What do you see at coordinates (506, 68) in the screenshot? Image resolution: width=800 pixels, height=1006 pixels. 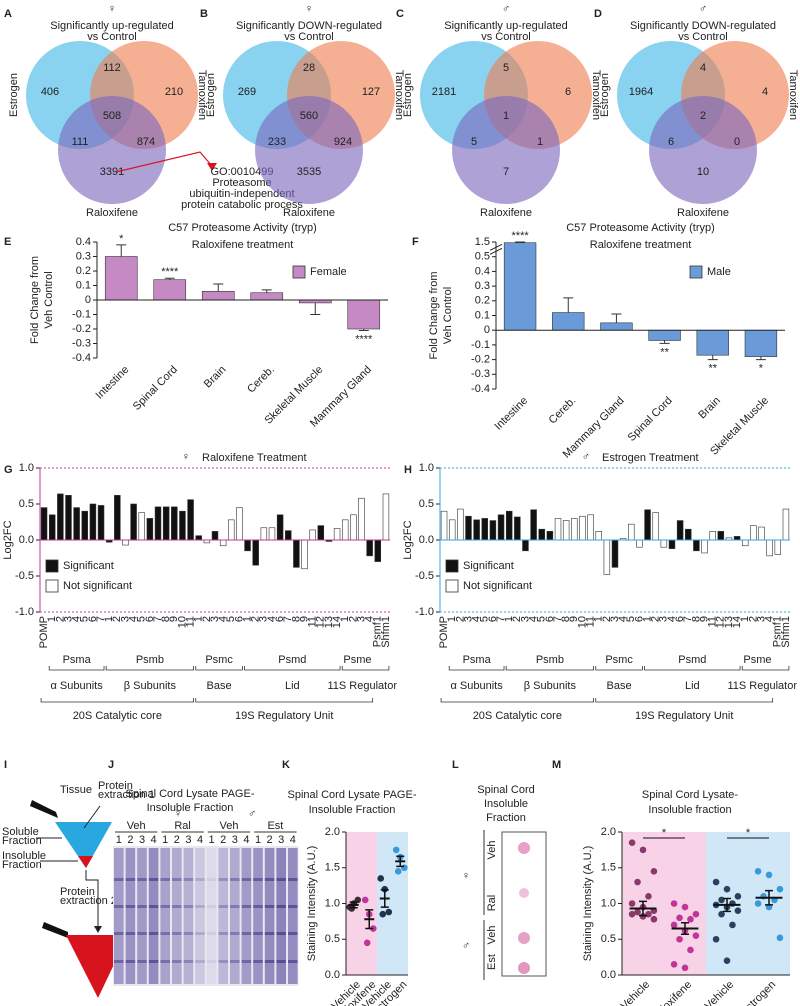 I see `venn-count: 5` at bounding box center [506, 68].